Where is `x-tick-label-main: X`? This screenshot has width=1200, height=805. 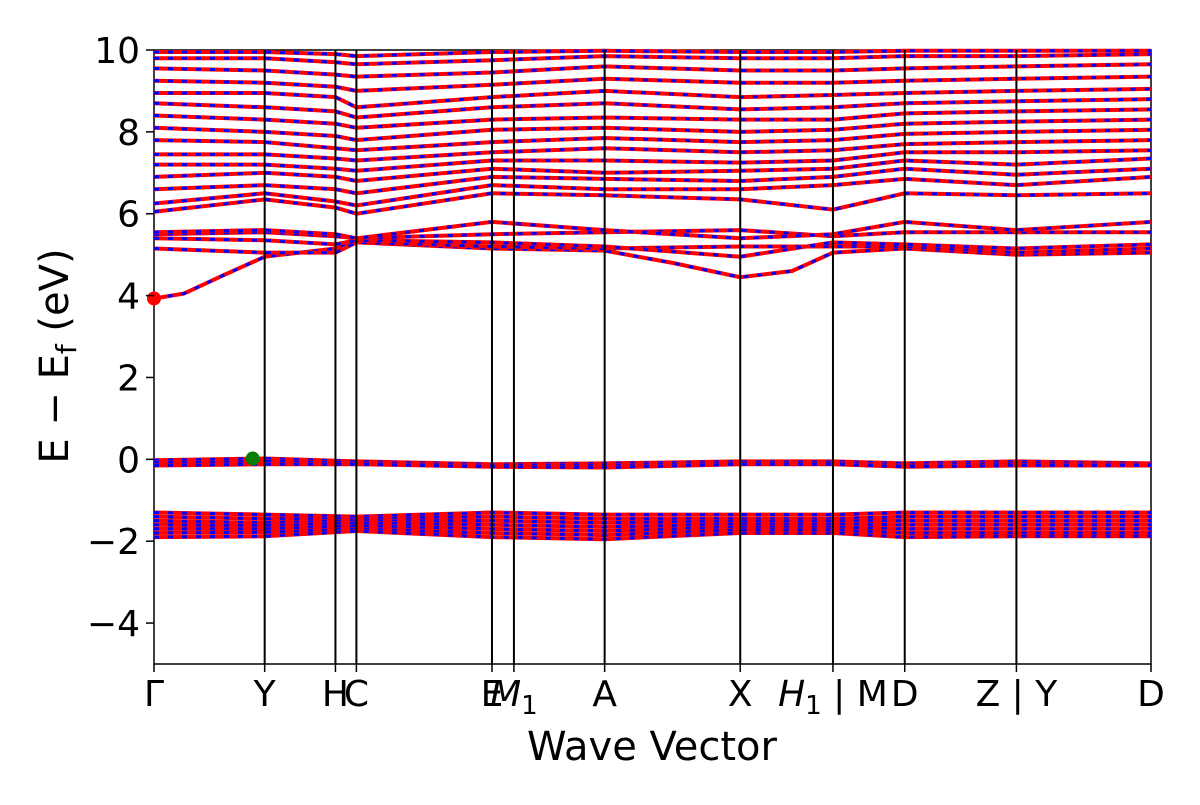 x-tick-label-main: X is located at coordinates (740, 694).